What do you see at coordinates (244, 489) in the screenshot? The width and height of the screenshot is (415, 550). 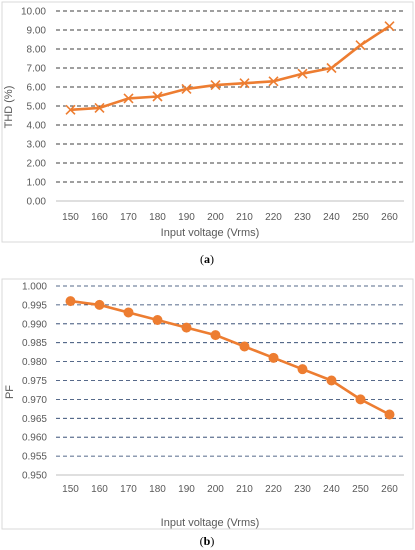 I see `chart-b-x-tick-label: 210` at bounding box center [244, 489].